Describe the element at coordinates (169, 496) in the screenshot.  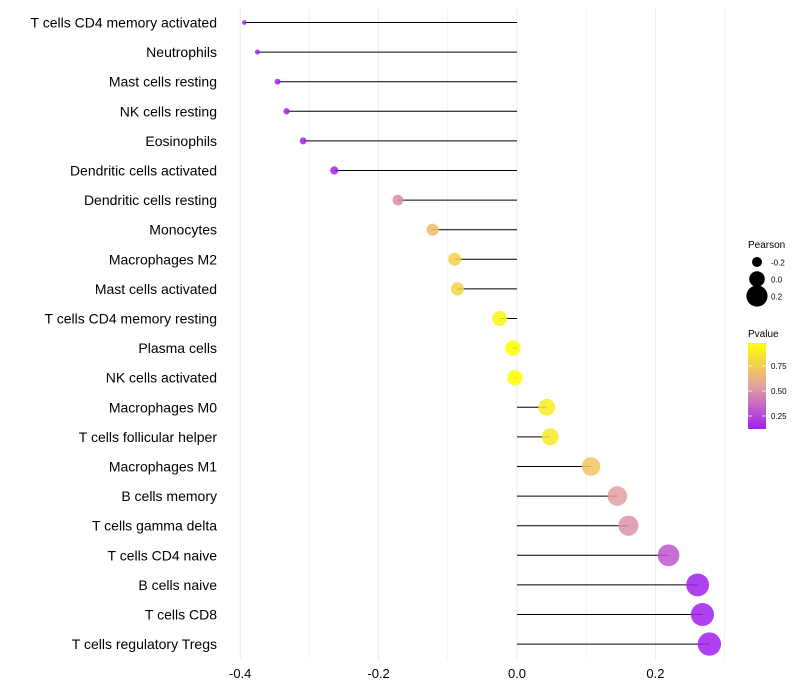
I see `y-tick-label: B cells memory` at that location.